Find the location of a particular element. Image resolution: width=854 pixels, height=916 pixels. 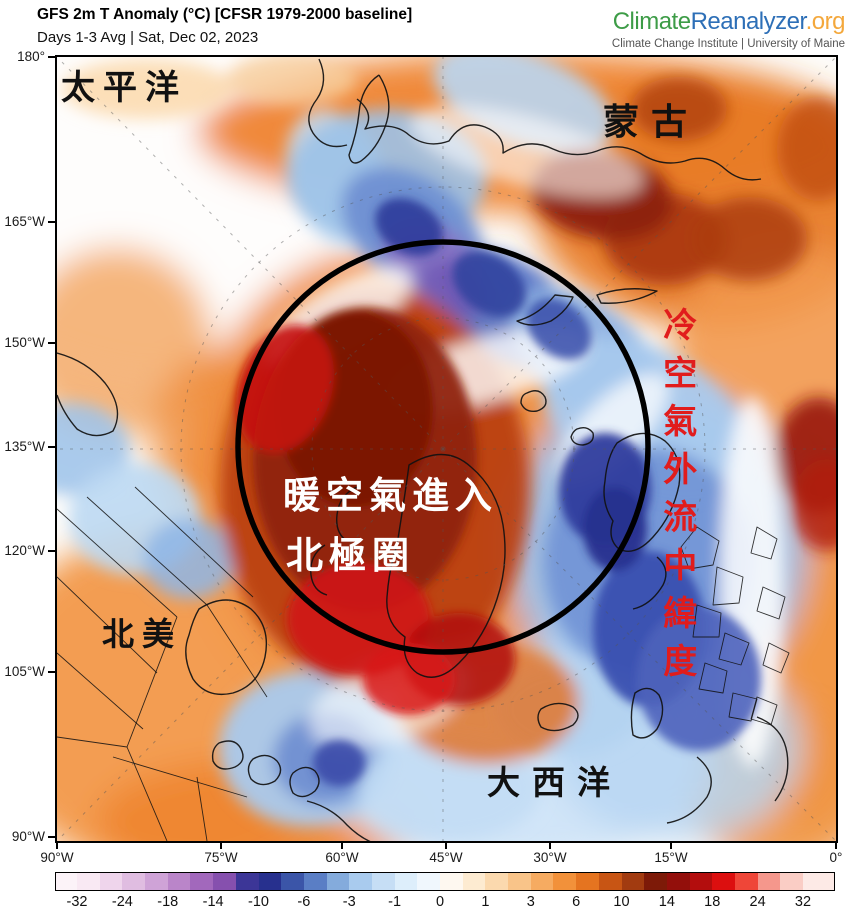

axis-label-left: 105°W is located at coordinates (24, 671).